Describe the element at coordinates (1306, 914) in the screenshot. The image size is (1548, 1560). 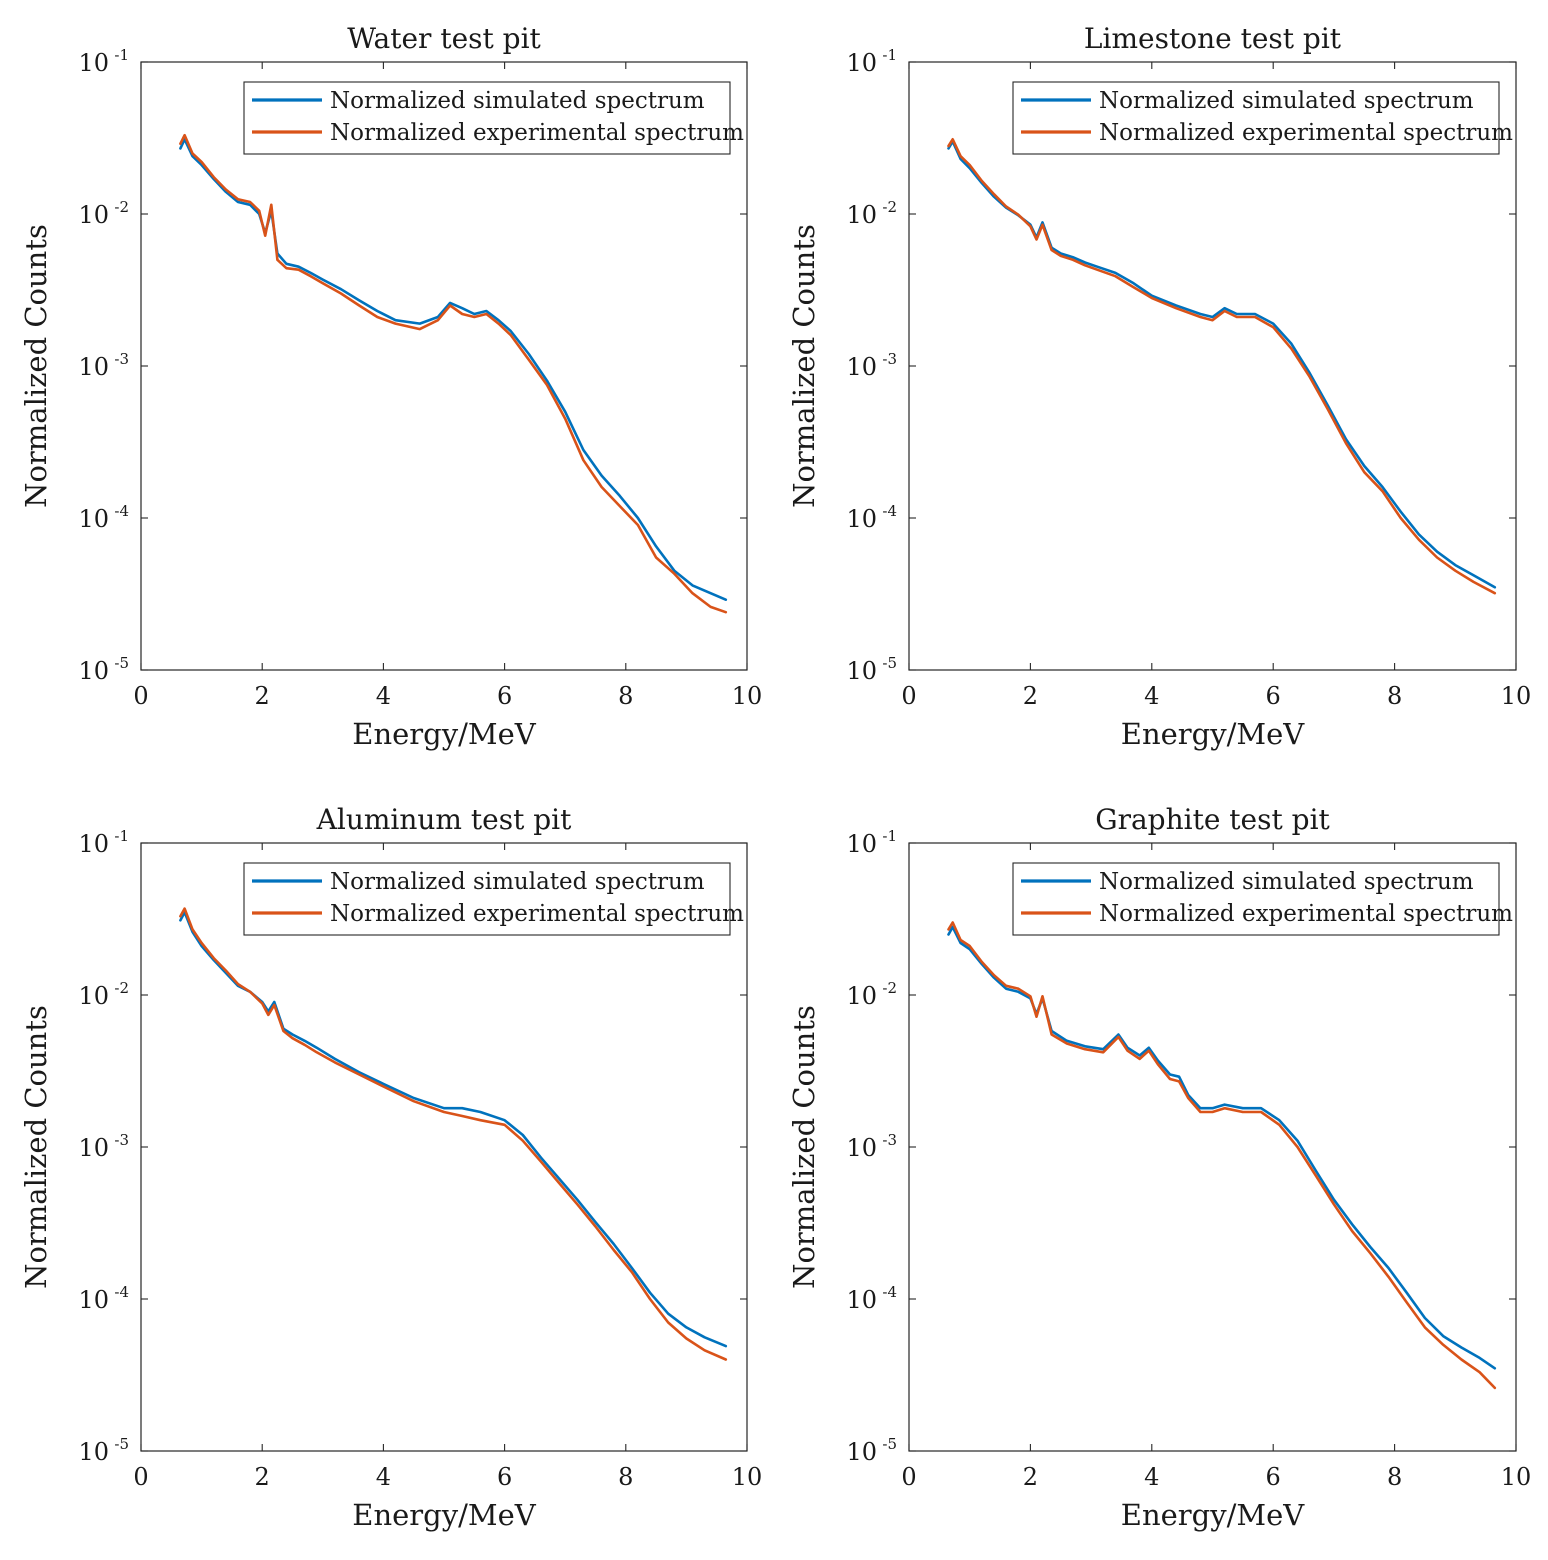
I see `legend-label-experimental: Normalized experimental spectrum` at that location.